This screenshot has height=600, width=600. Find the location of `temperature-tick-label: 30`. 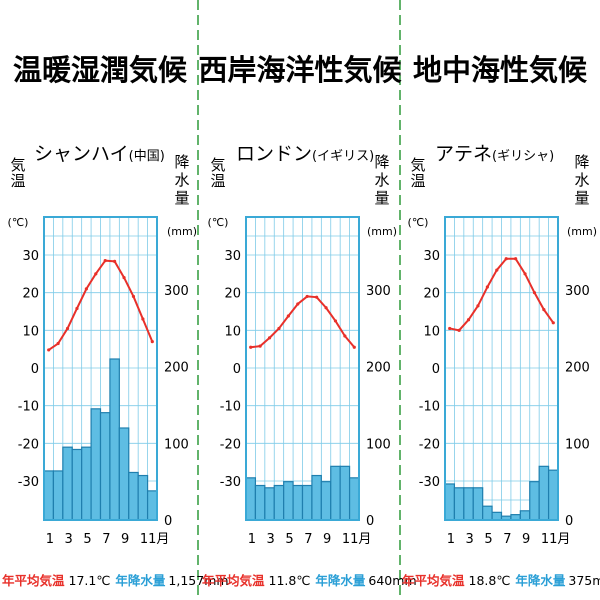

temperature-tick-label: 30 is located at coordinates (30, 256).